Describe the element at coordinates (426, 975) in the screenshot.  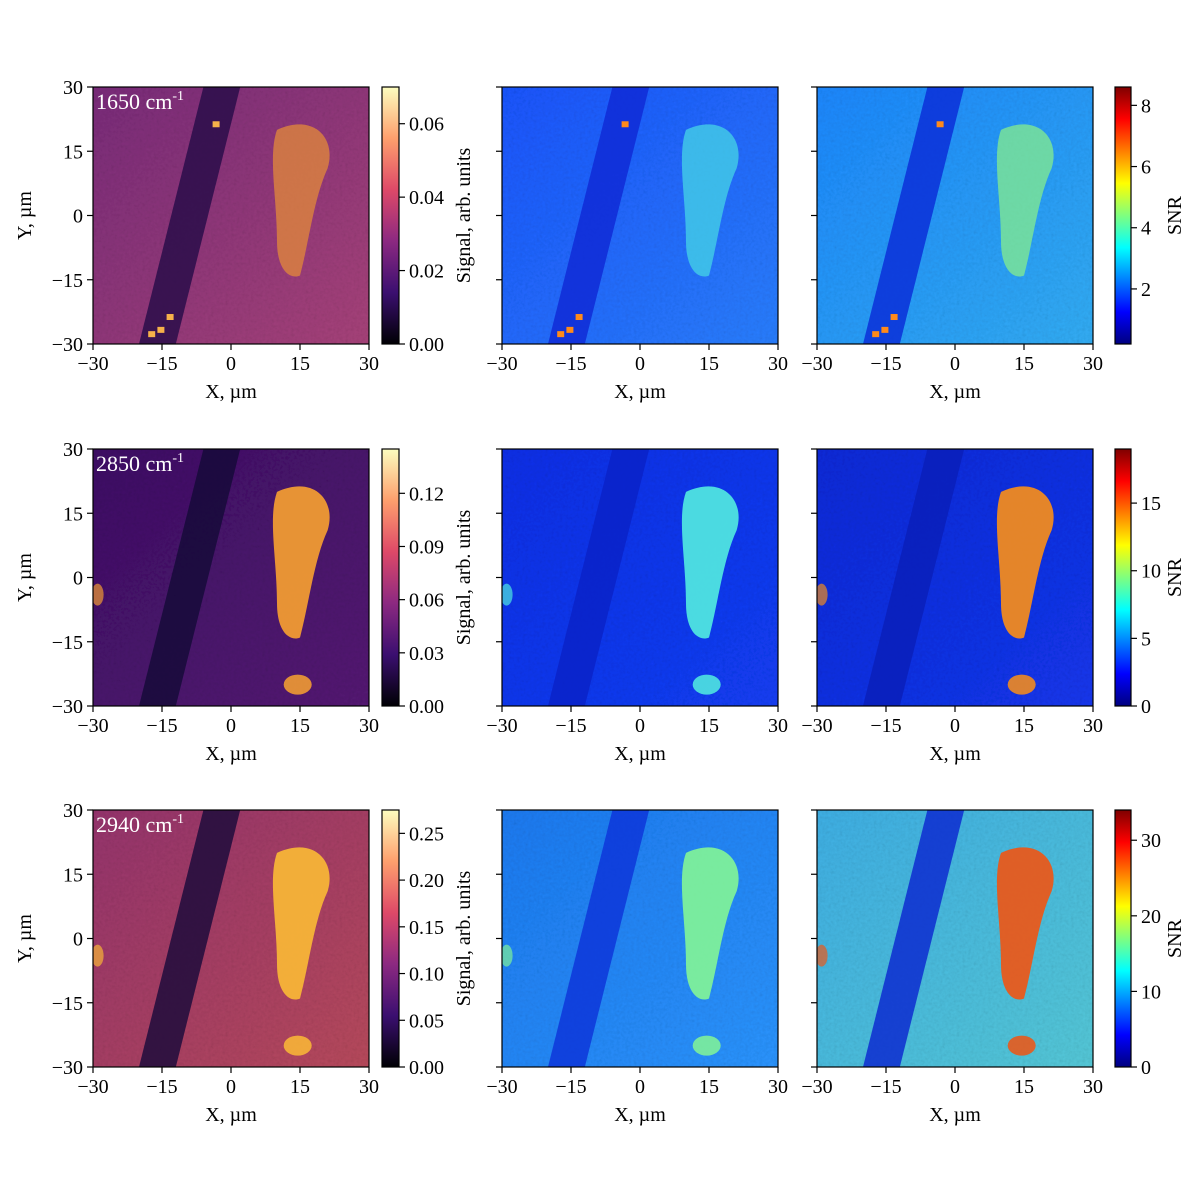
I see `signal-colorbar-tick: 0.10` at that location.